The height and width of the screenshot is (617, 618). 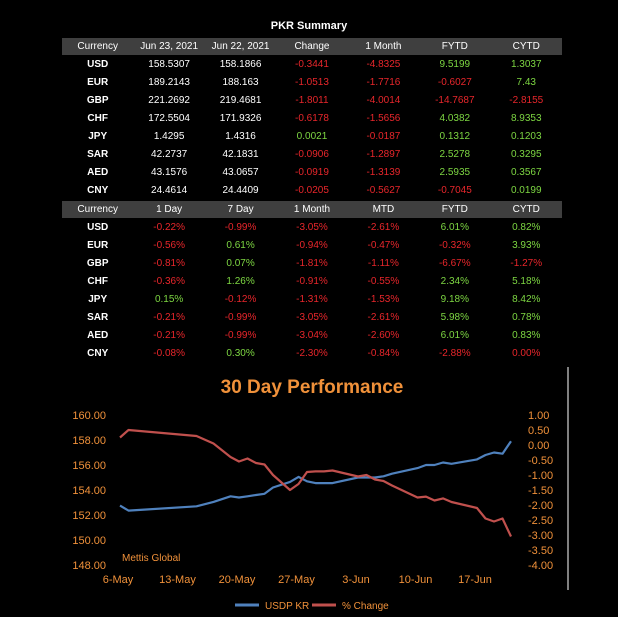 I want to click on table-cell-d1: -0.56%, so click(x=169, y=245).